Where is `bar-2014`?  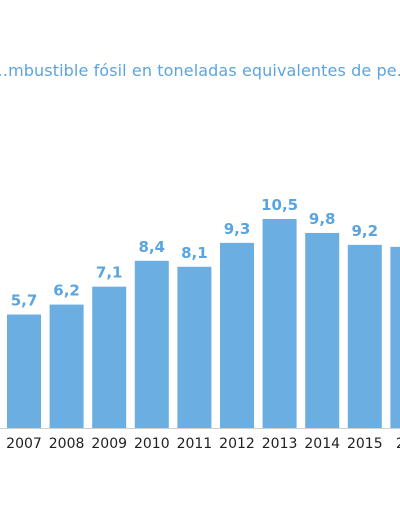
bar-2014 is located at coordinates (322, 330).